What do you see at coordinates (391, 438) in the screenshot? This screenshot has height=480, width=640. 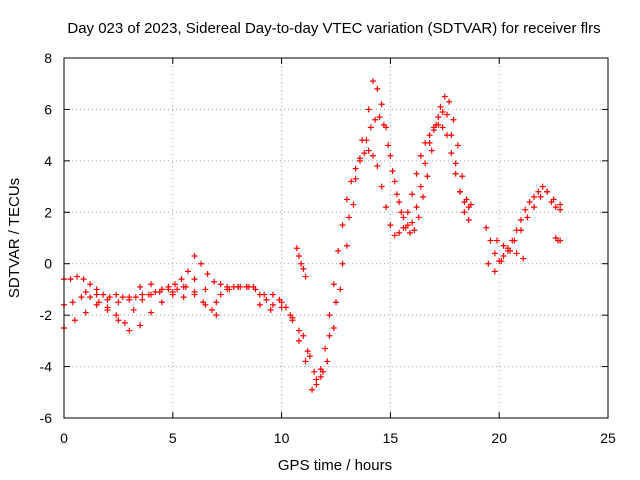 I see `x-tick-label: 15` at bounding box center [391, 438].